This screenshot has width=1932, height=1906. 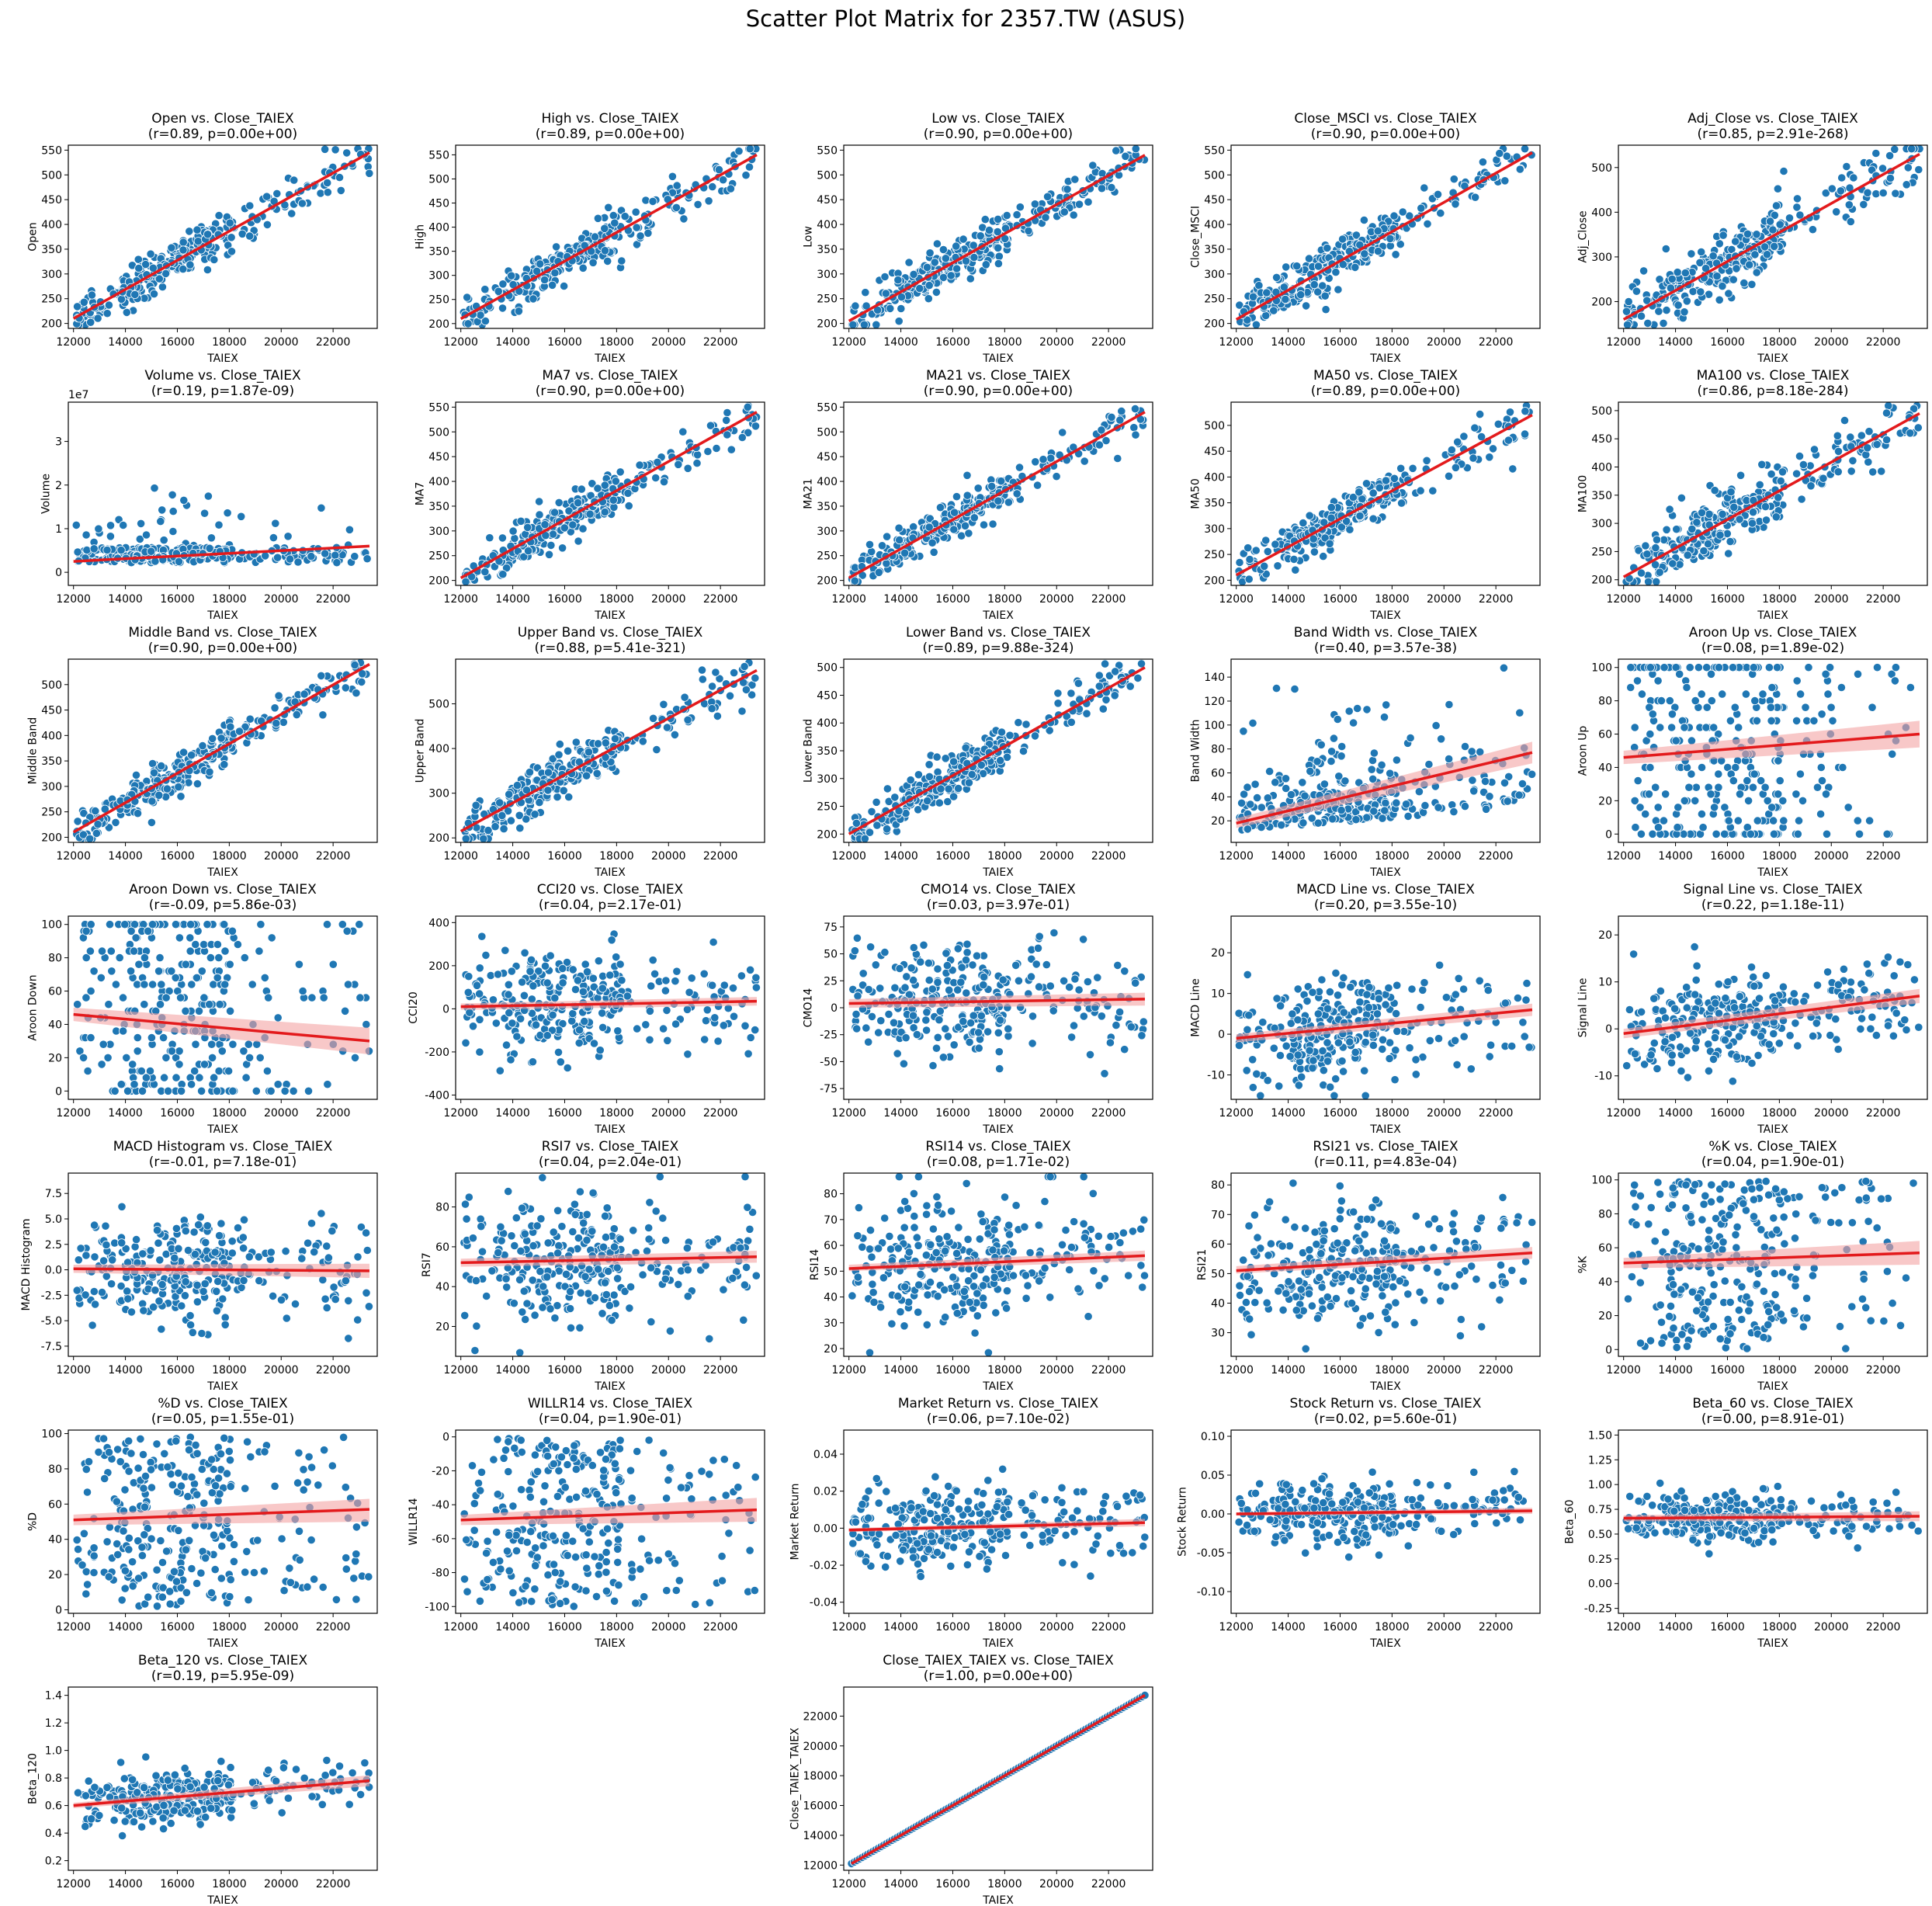 I want to click on subplot-title: Adj_Close vs. Close_TAIEX, so click(x=1772, y=119).